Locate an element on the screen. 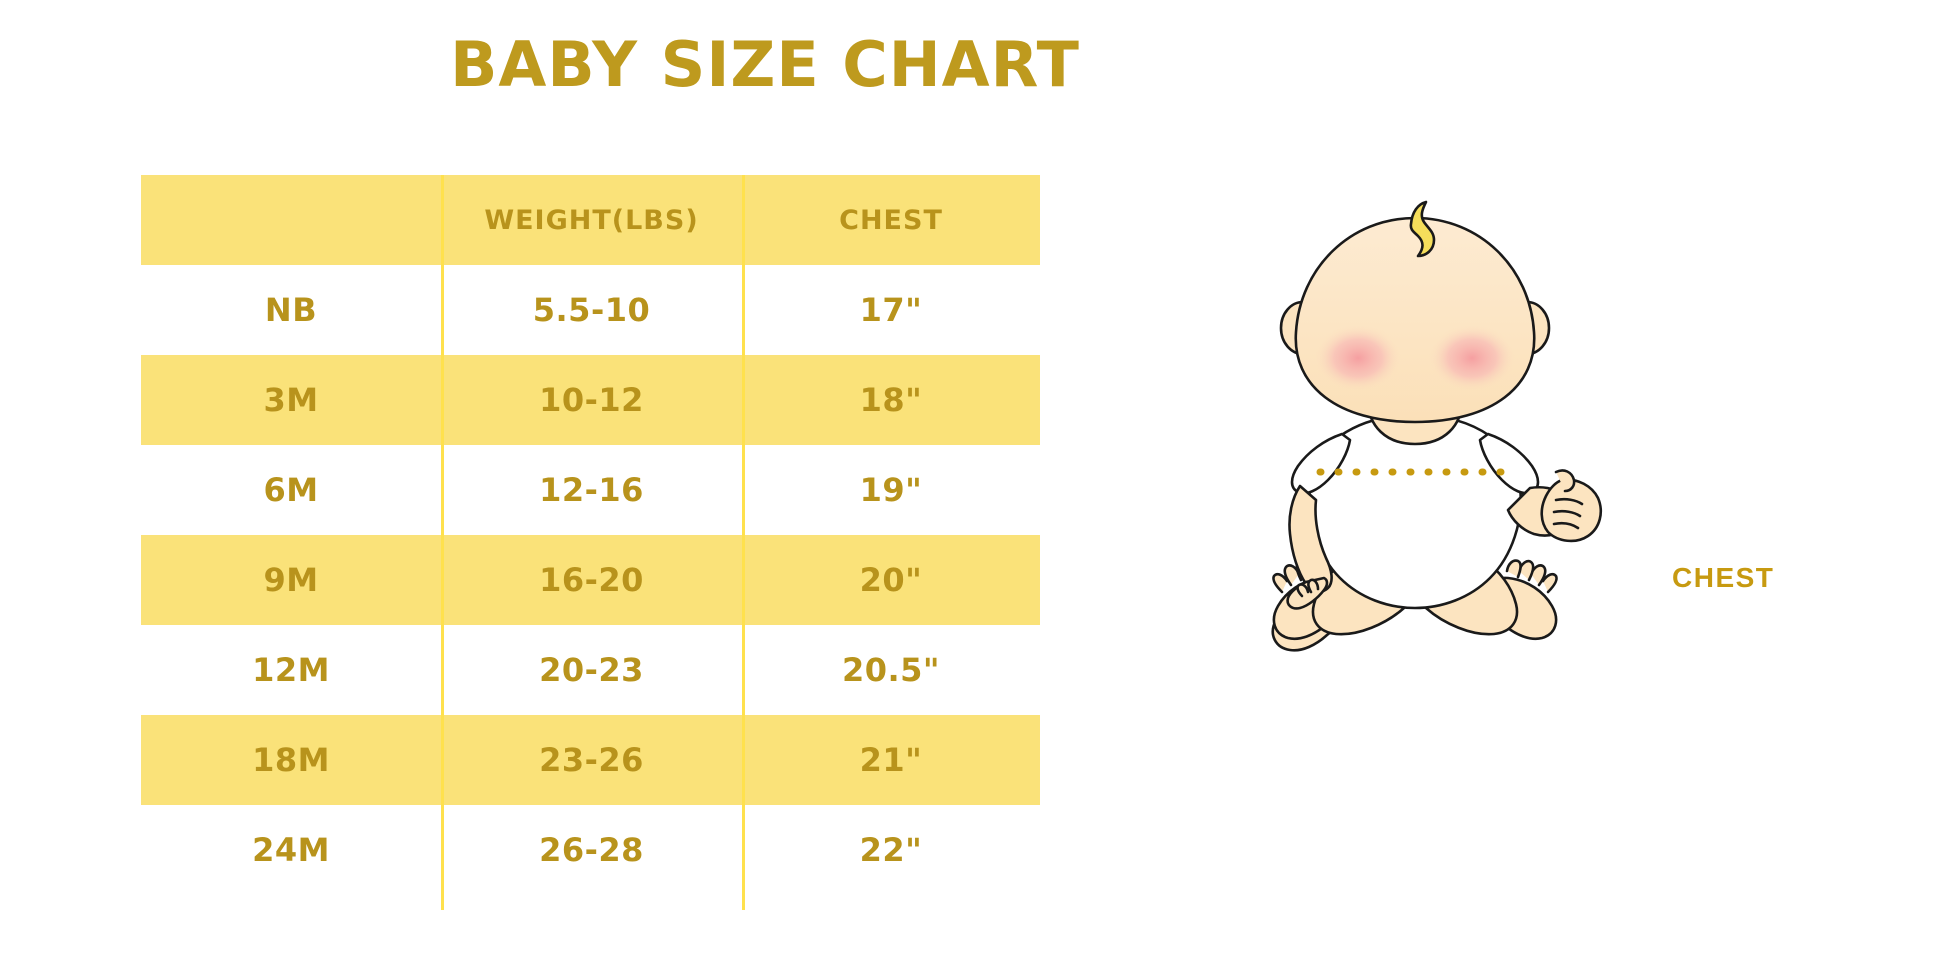 The height and width of the screenshot is (973, 1946). header-weight: WEIGHT(LBS) is located at coordinates (591, 220).